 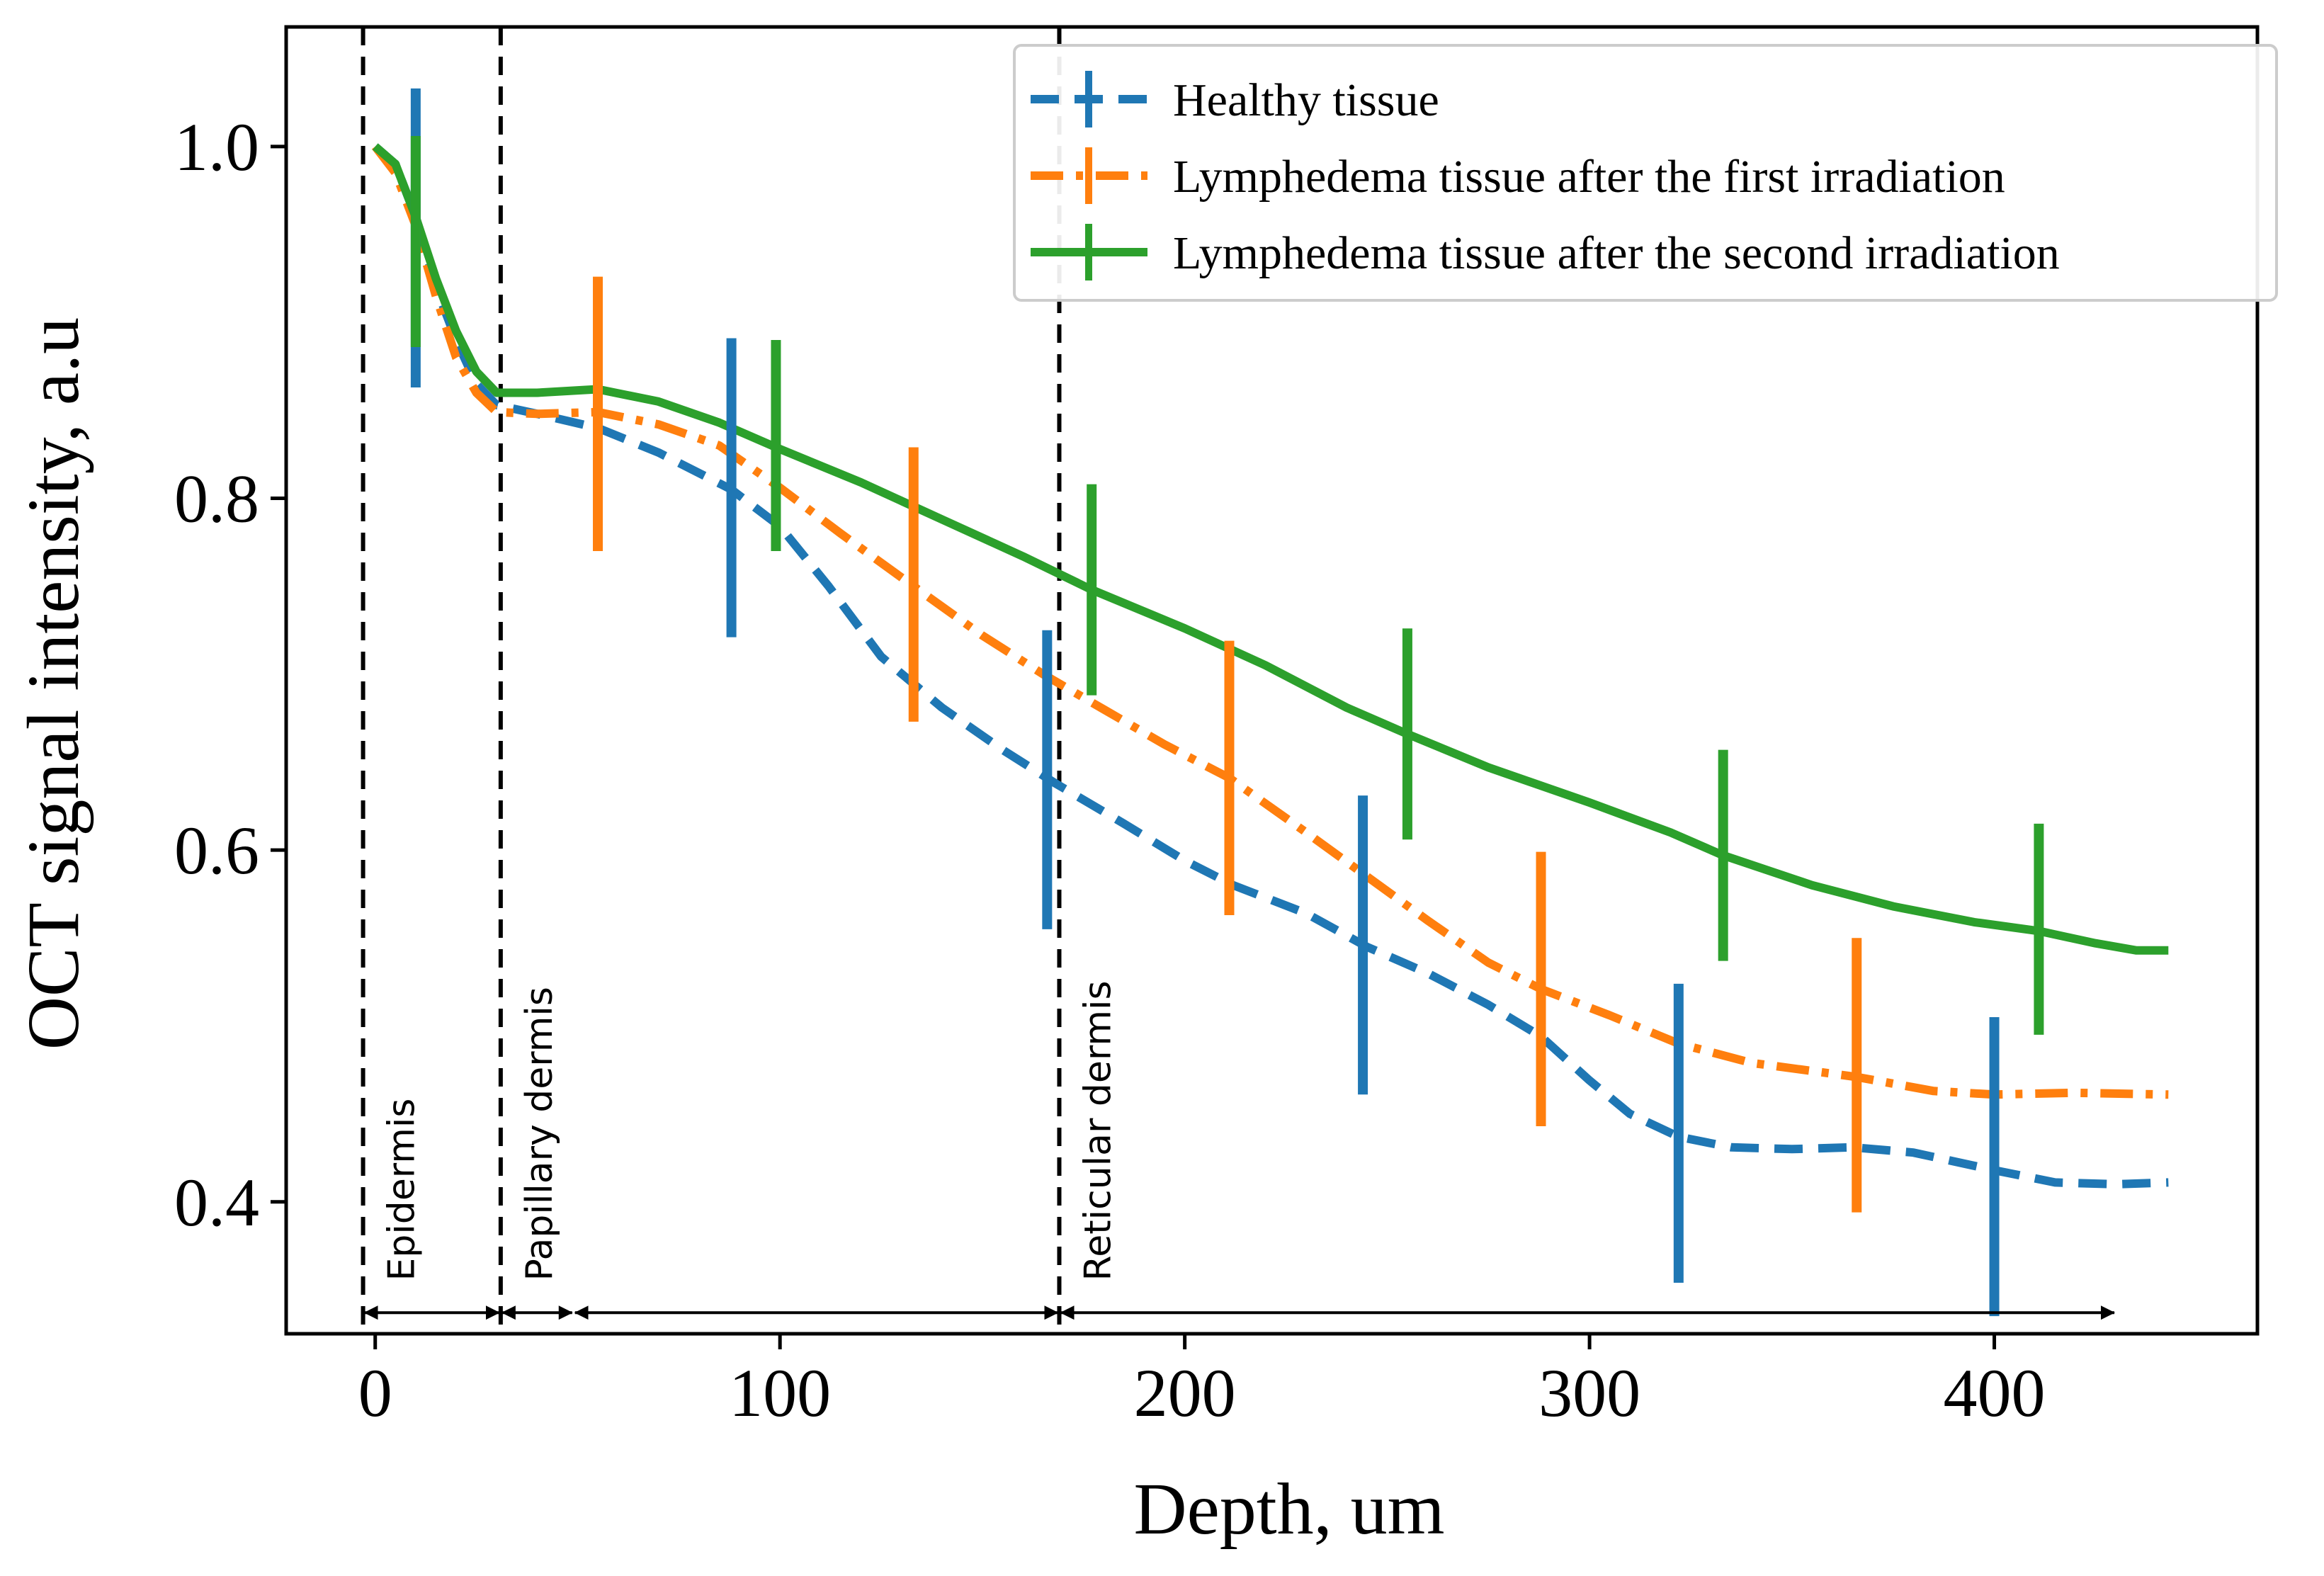 What do you see at coordinates (402, 1190) in the screenshot?
I see `region-label-0: Epidermis` at bounding box center [402, 1190].